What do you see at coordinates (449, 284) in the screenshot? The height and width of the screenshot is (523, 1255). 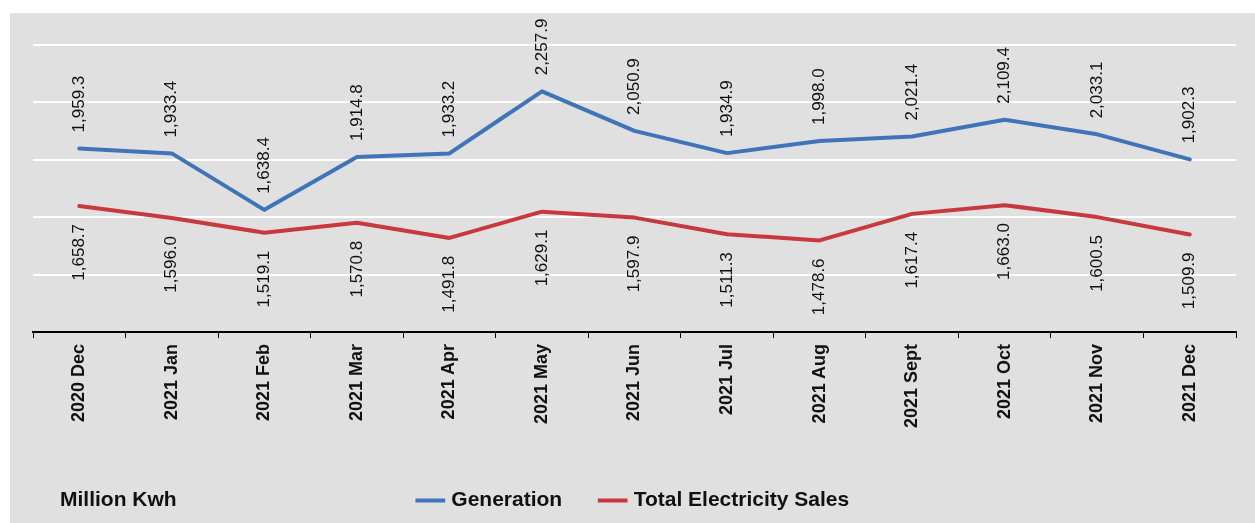 I see `data-label: 1,491.8` at bounding box center [449, 284].